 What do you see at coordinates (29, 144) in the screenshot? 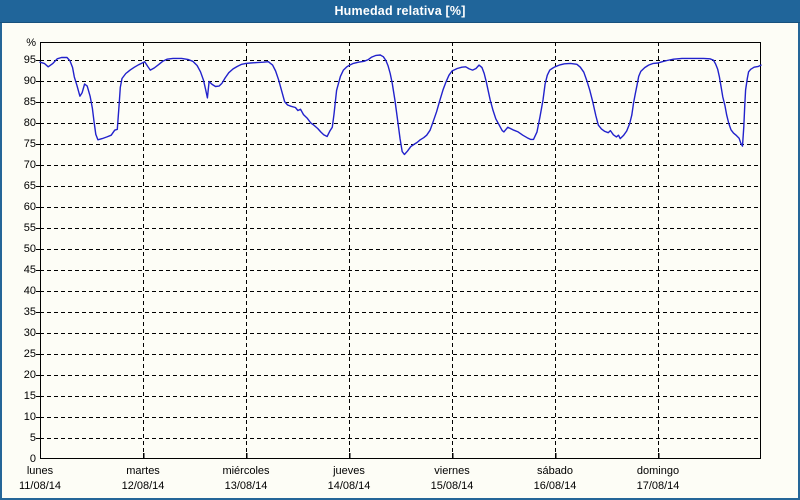
I see `y-tick-label: 75` at bounding box center [29, 144].